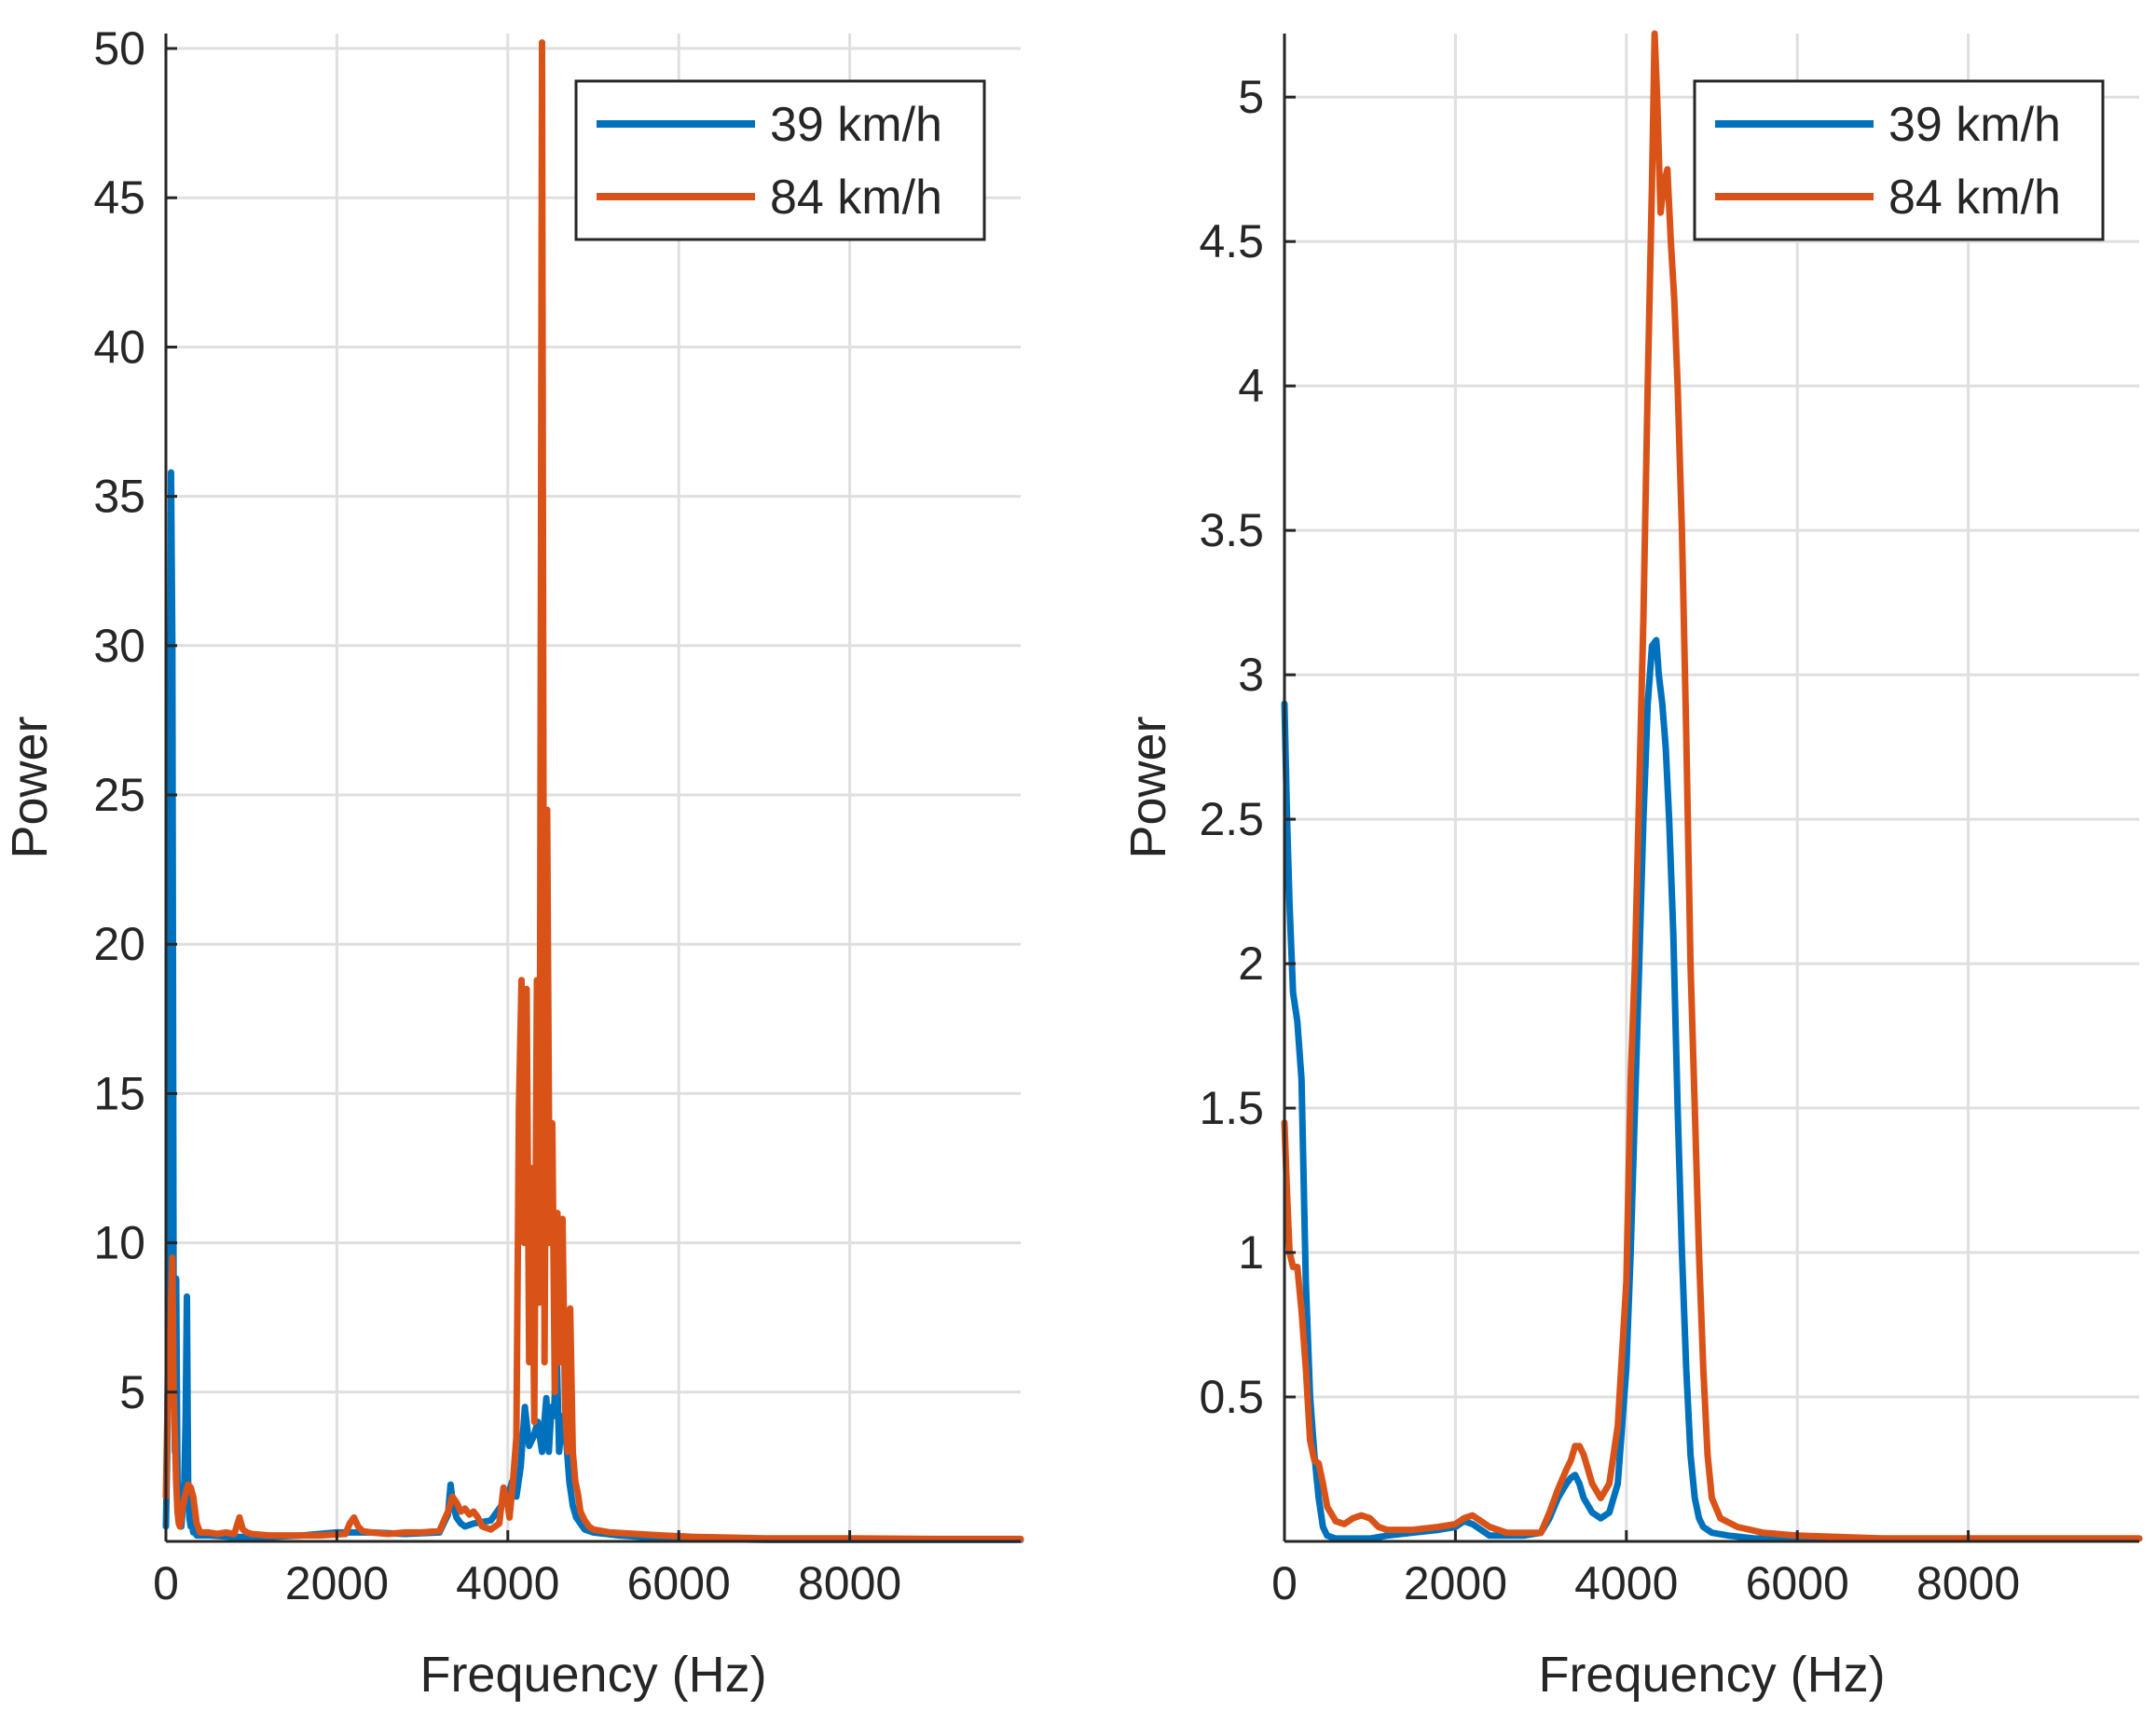  I want to click on chart-left-legend-box, so click(780, 160).